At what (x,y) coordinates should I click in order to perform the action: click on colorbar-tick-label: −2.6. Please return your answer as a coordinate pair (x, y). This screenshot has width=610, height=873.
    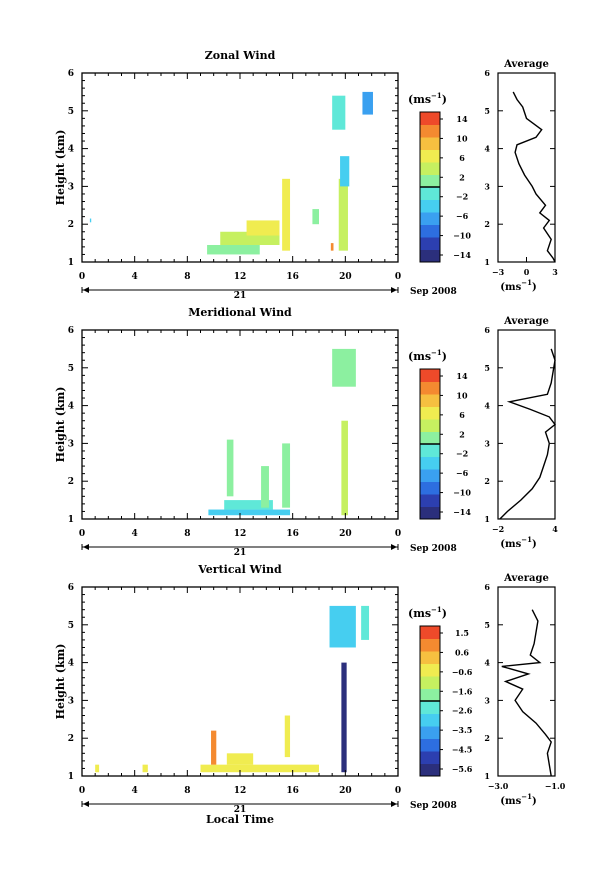
    Looking at the image, I should click on (462, 711).